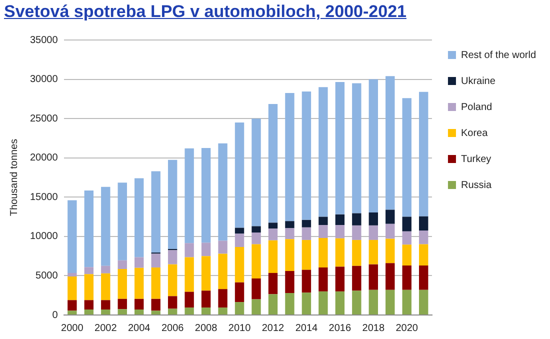 Image resolution: width=550 pixels, height=339 pixels. Describe the element at coordinates (205, 12) in the screenshot. I see `chart-title: Svetová spotreba LPG v automobiloch, 2000-2021` at that location.